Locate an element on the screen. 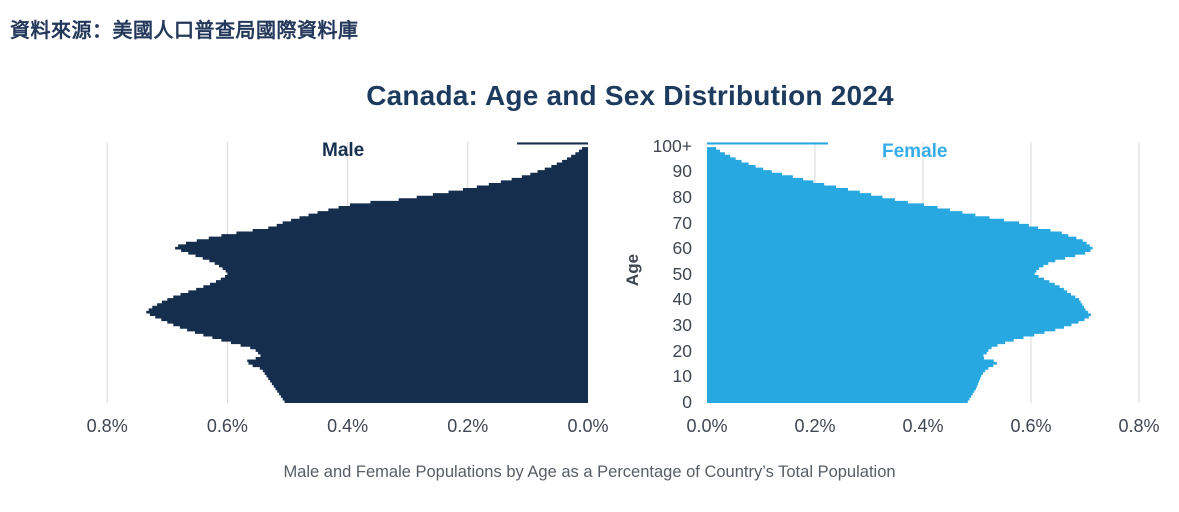  y-tick-label: 70 is located at coordinates (682, 222).